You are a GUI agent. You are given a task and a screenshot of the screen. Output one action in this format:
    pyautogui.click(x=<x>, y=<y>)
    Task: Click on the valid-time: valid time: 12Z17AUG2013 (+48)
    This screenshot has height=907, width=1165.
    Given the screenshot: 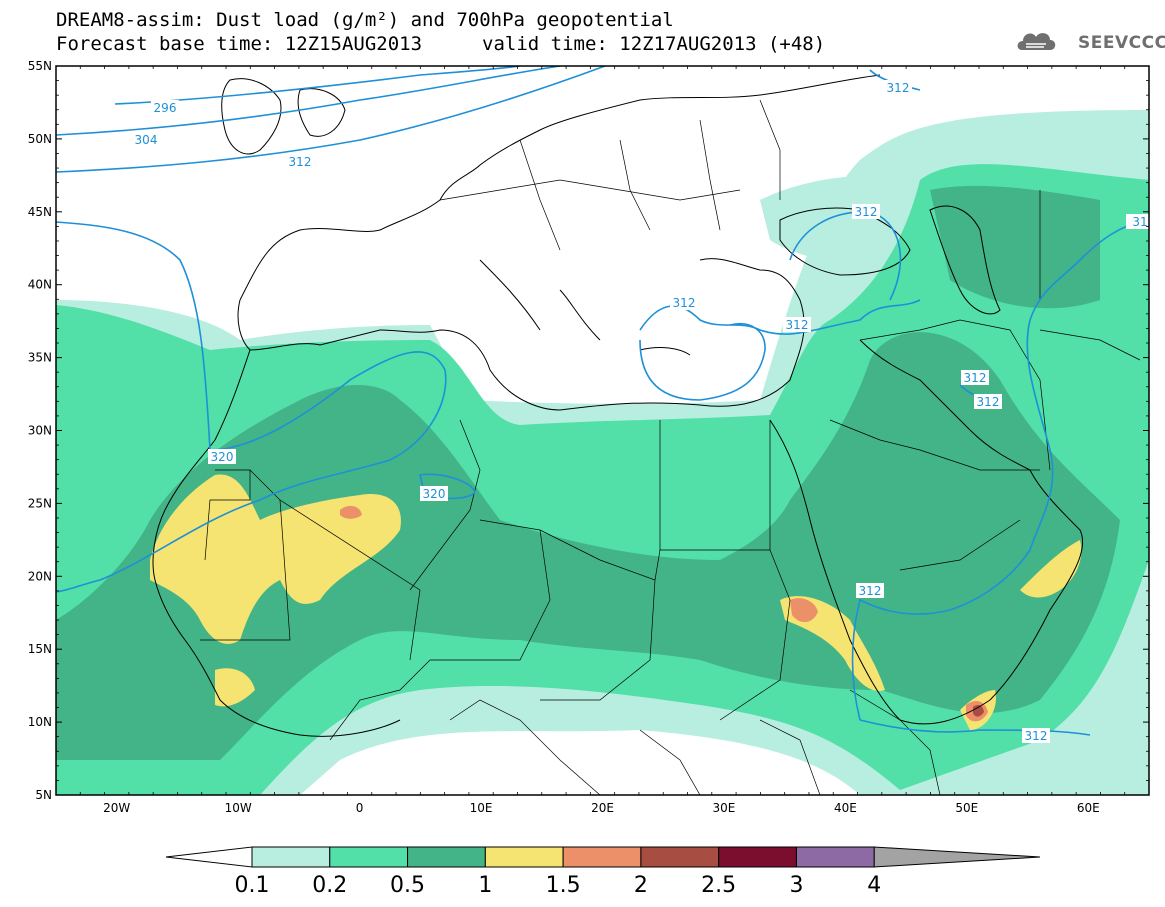 What is the action you would take?
    pyautogui.click(x=654, y=44)
    